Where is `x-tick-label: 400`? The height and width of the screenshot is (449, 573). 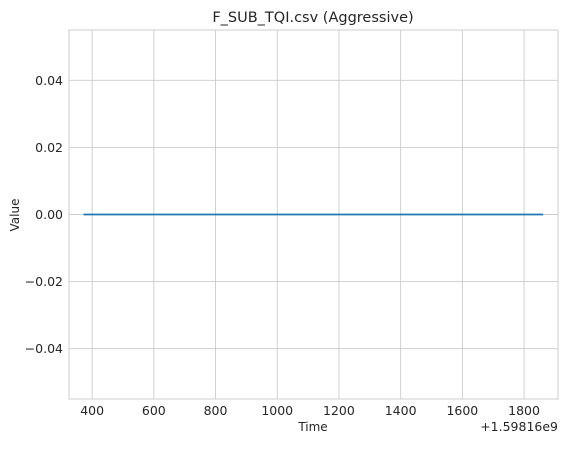
x-tick-label: 400 is located at coordinates (92, 410).